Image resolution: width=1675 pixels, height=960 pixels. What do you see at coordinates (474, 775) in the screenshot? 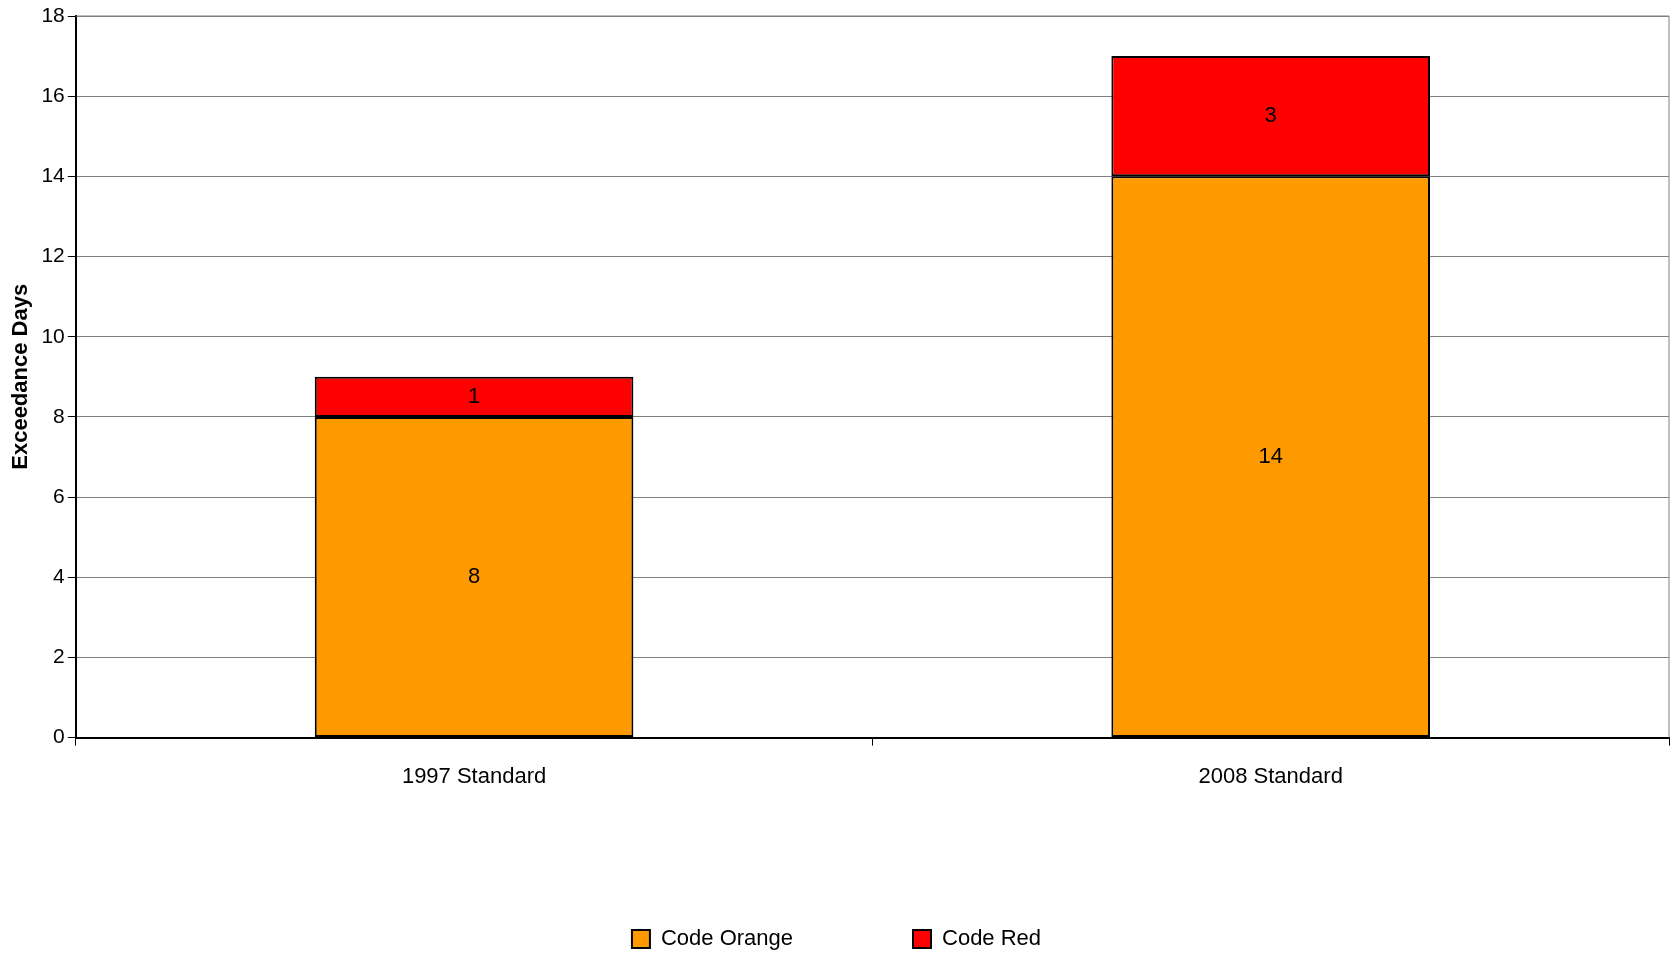
I see `x-tick-label: 1997 Standard` at bounding box center [474, 775].